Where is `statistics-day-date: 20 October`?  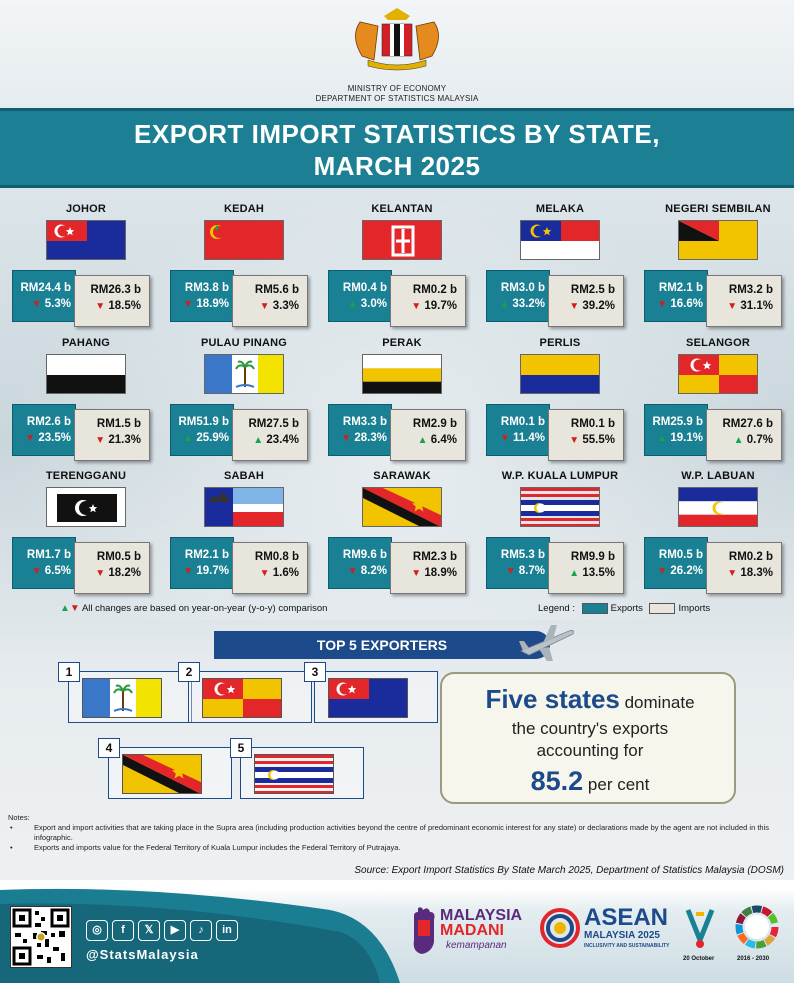
statistics-day-date: 20 October is located at coordinates (699, 959).